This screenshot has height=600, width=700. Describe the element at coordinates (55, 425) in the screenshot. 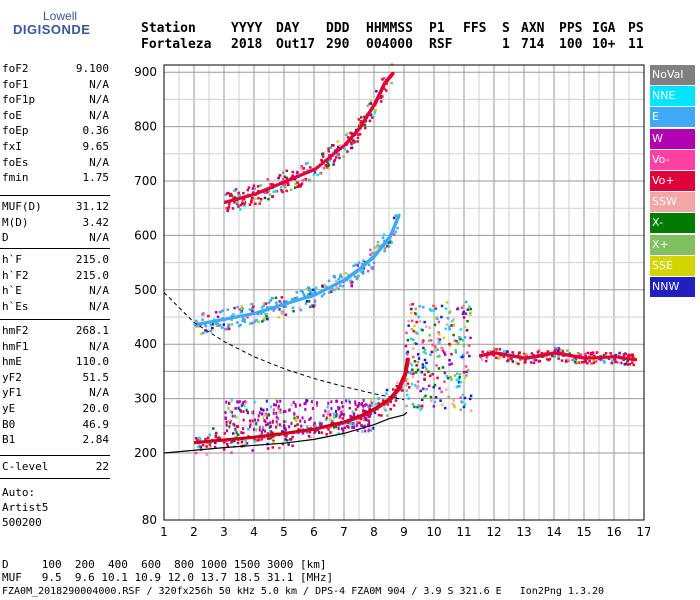

I see `param-row: B0 46.9` at that location.